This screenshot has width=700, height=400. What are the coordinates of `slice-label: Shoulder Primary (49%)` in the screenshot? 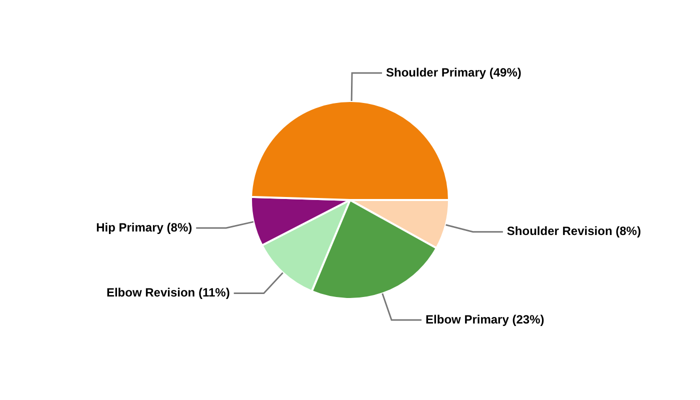 It's located at (454, 72).